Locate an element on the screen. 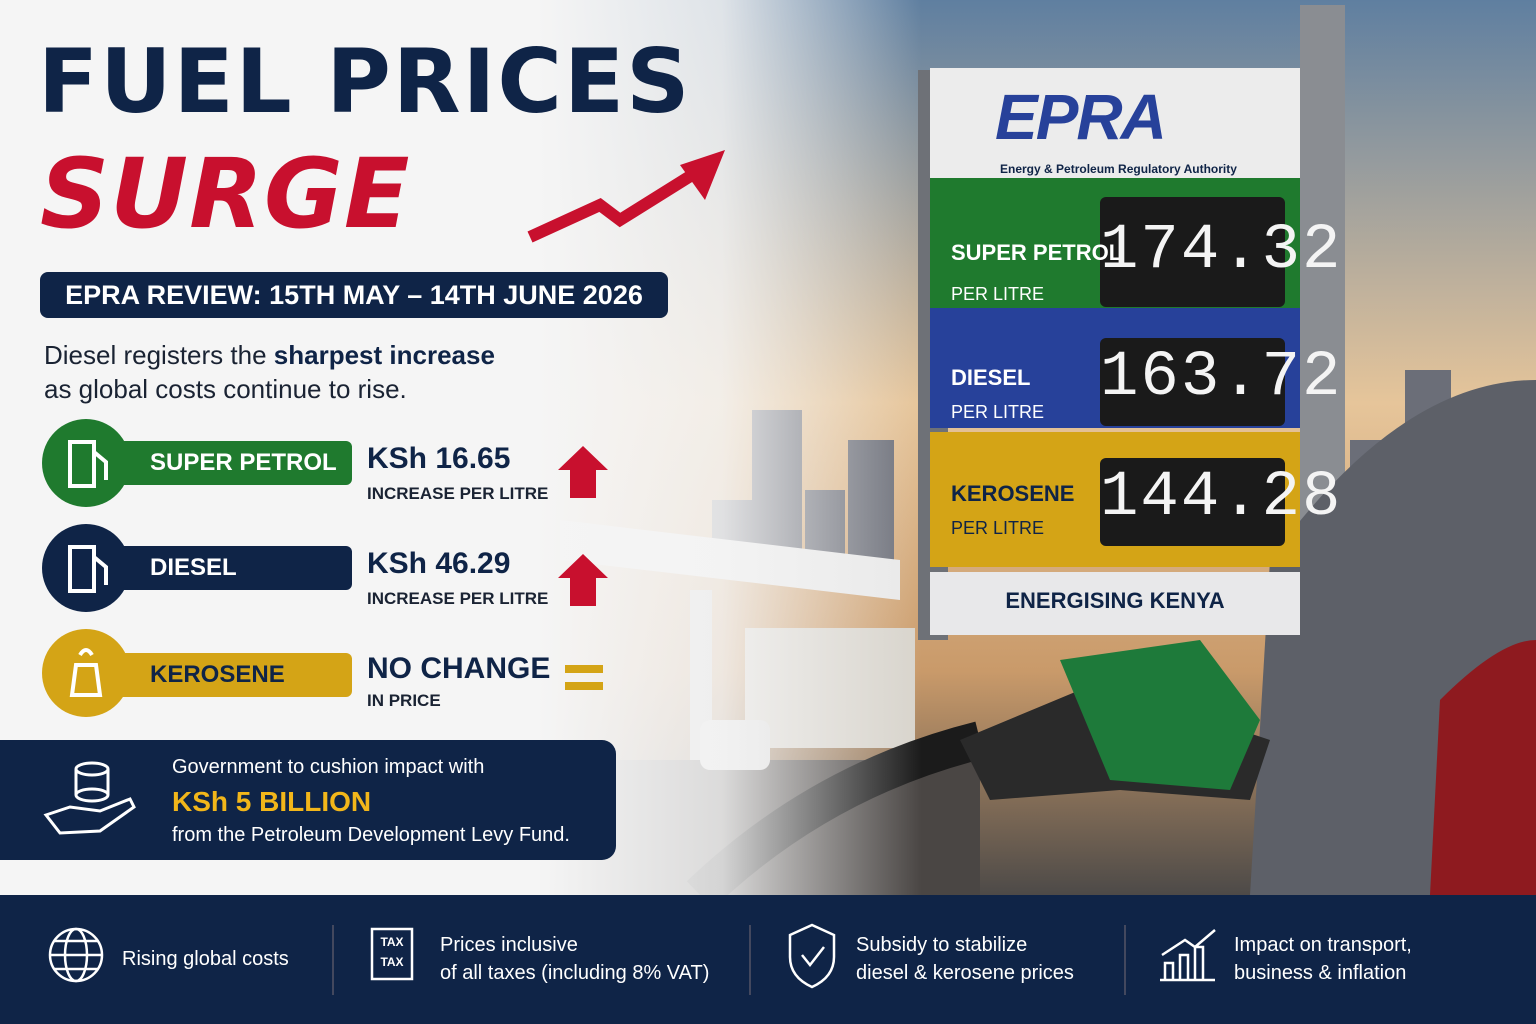  change-note: IN PRICE is located at coordinates (404, 700).